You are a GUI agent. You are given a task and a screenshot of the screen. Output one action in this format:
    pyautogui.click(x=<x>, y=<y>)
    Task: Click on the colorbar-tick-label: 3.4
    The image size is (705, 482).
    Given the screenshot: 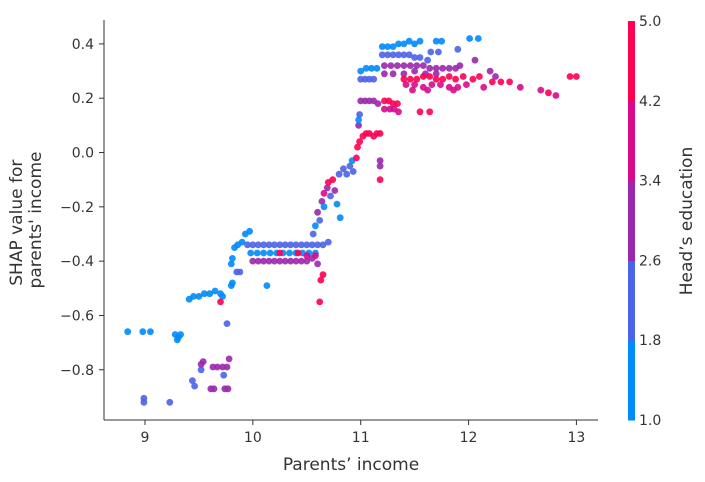 What is the action you would take?
    pyautogui.click(x=650, y=182)
    